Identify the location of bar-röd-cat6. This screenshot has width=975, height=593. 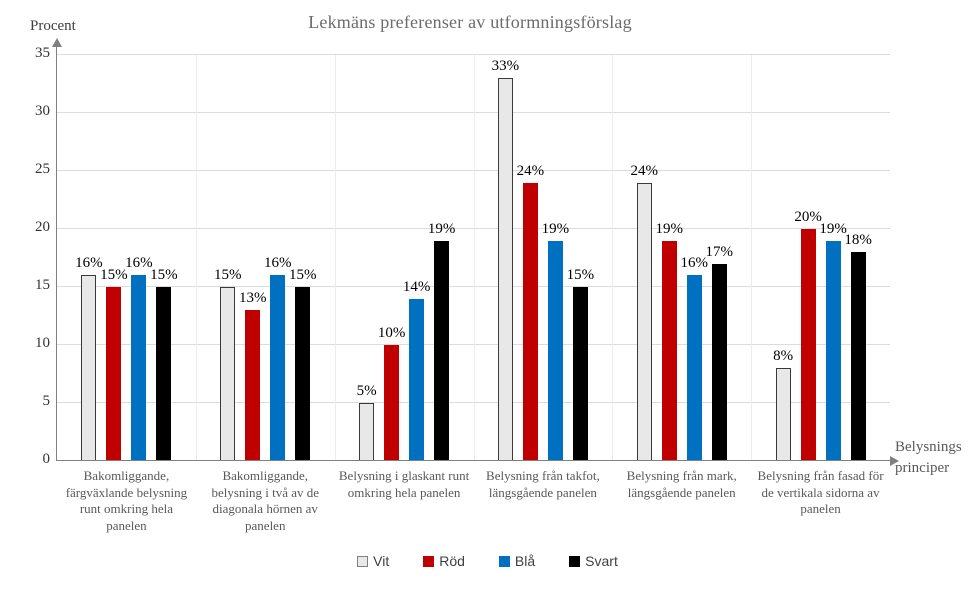
(808, 345).